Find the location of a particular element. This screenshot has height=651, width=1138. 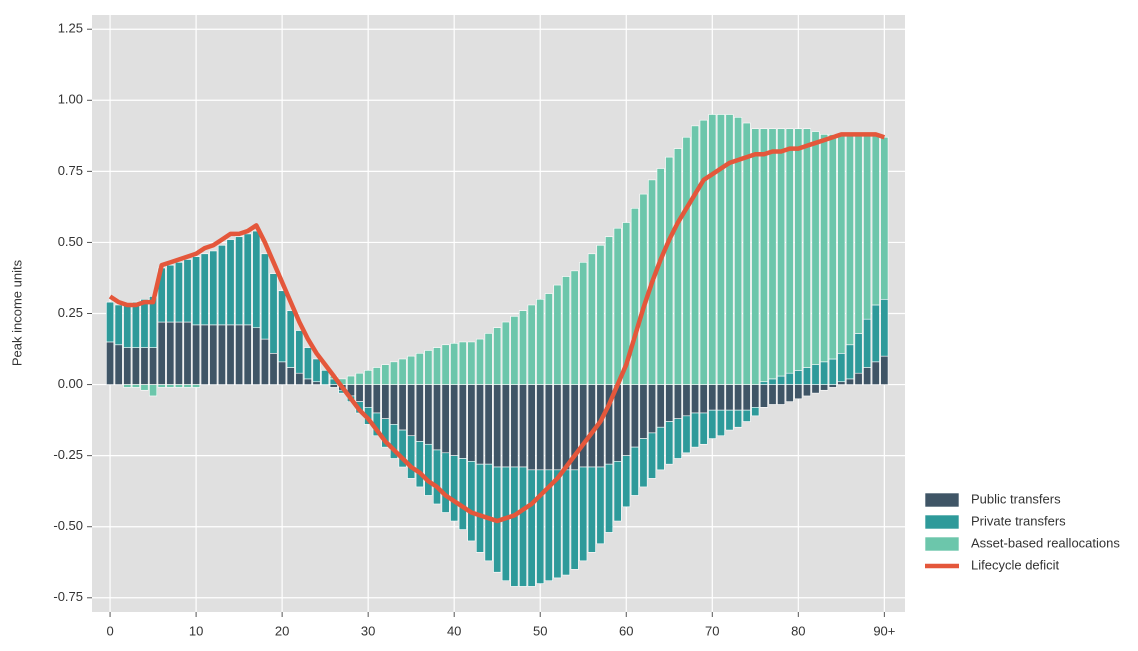

y-tick-label: -0.75 is located at coordinates (68, 596).